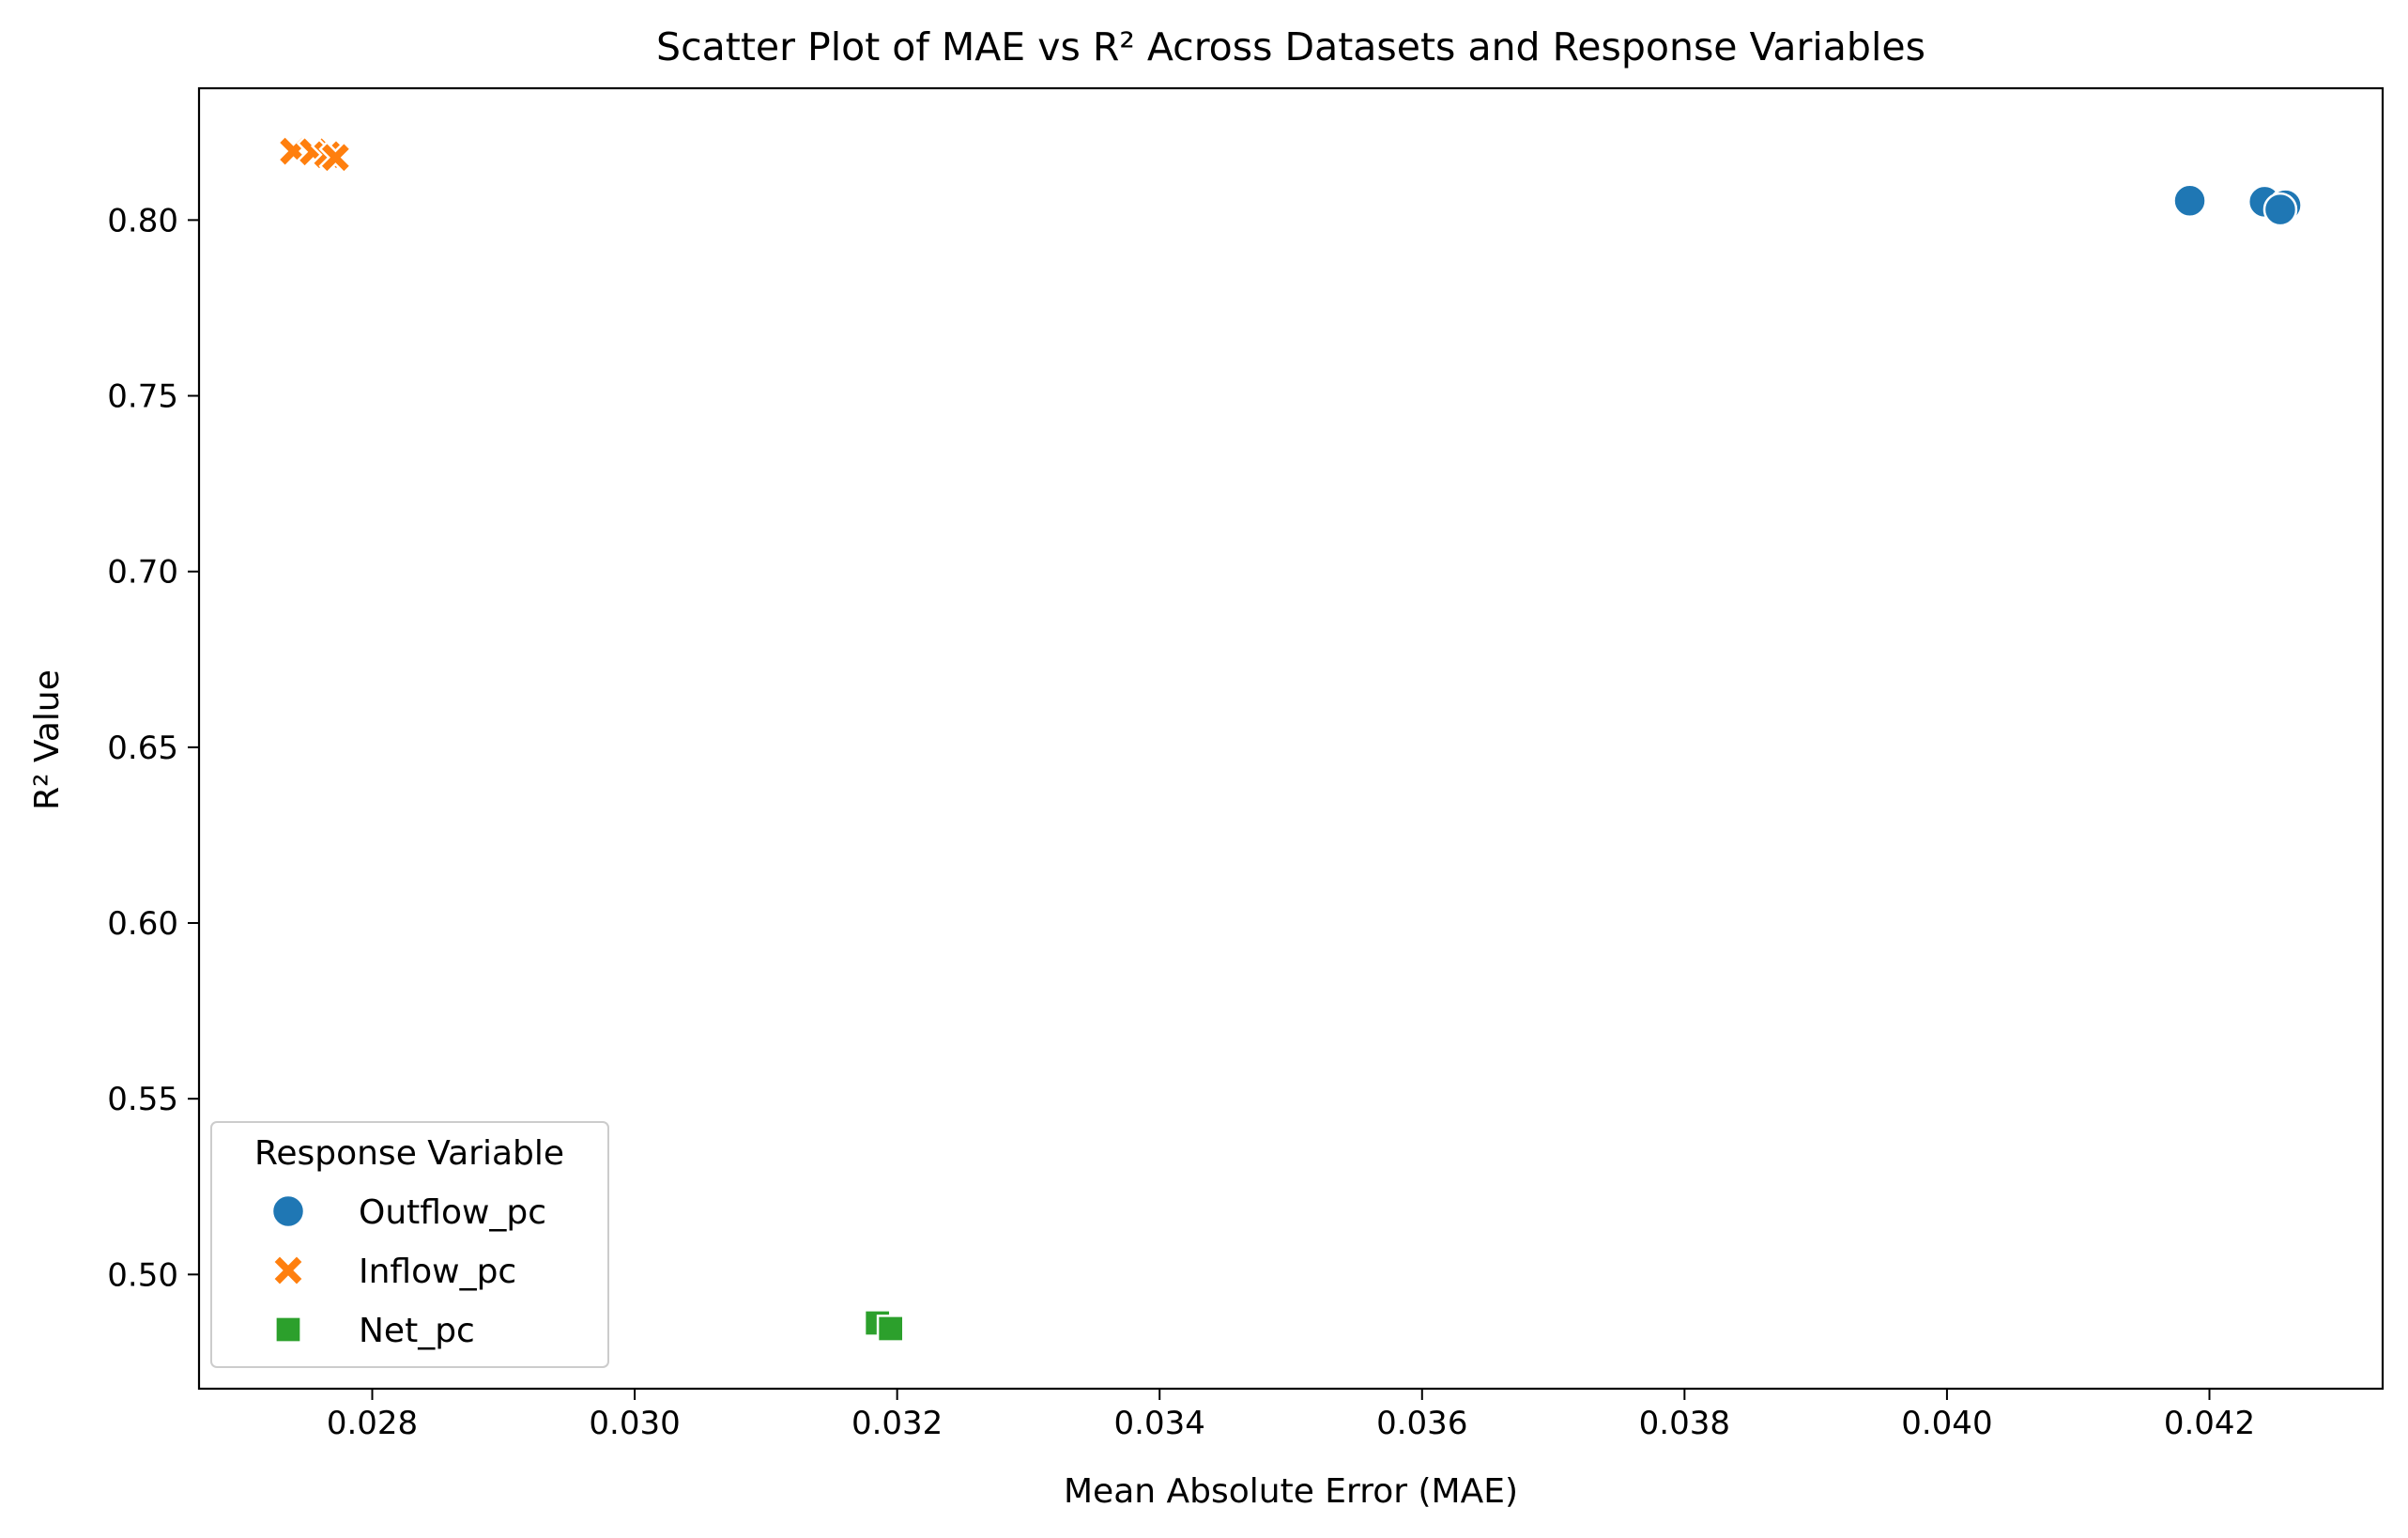 The width and height of the screenshot is (2408, 1538). What do you see at coordinates (417, 1331) in the screenshot?
I see `legend-label: Net_pc` at bounding box center [417, 1331].